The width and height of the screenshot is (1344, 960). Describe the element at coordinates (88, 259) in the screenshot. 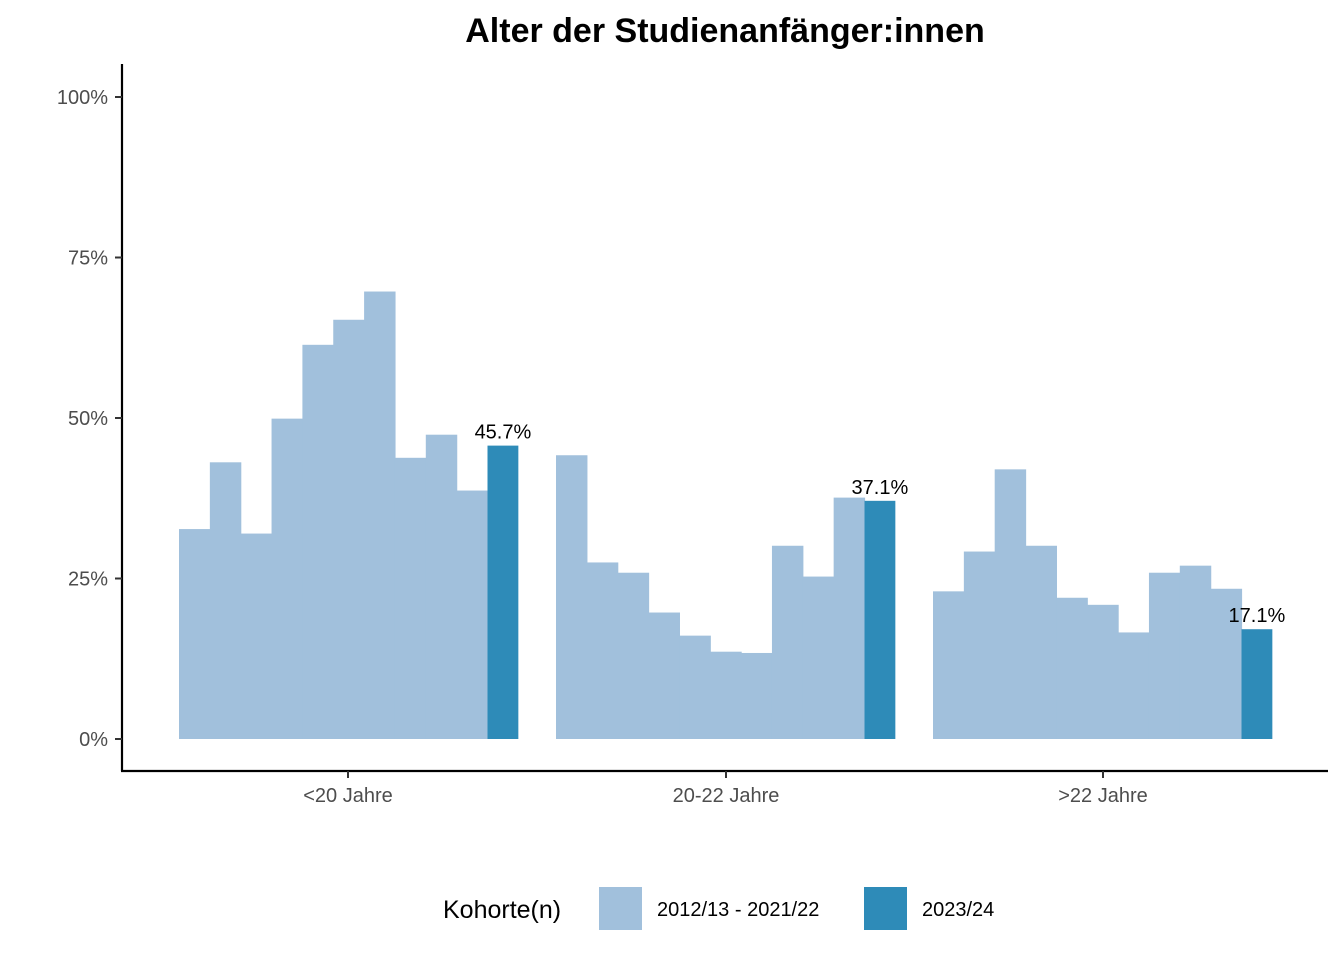

I see `y-tick-label: 75%` at that location.